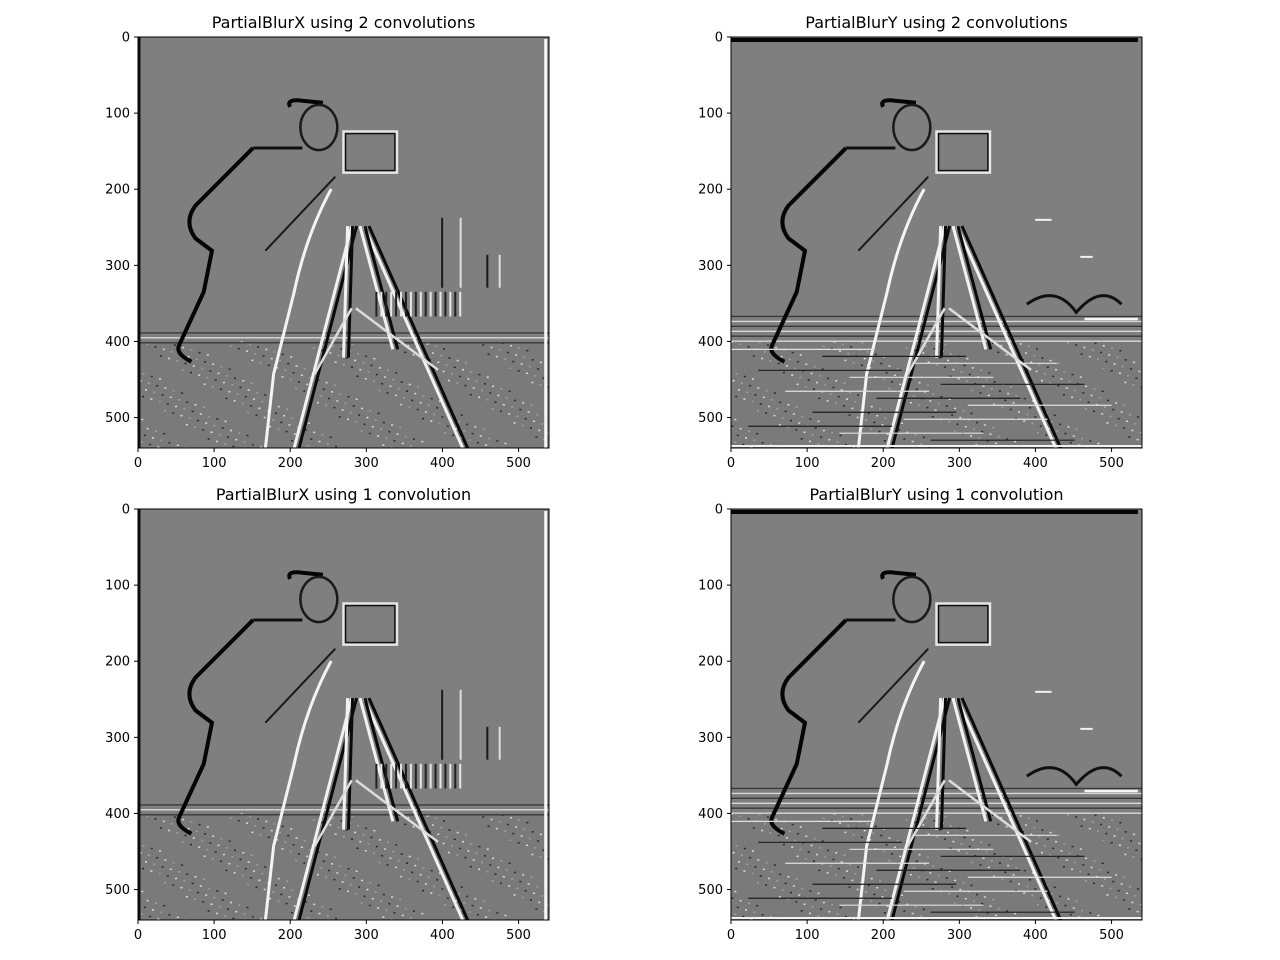  What do you see at coordinates (343, 242) in the screenshot?
I see `image-content` at bounding box center [343, 242].